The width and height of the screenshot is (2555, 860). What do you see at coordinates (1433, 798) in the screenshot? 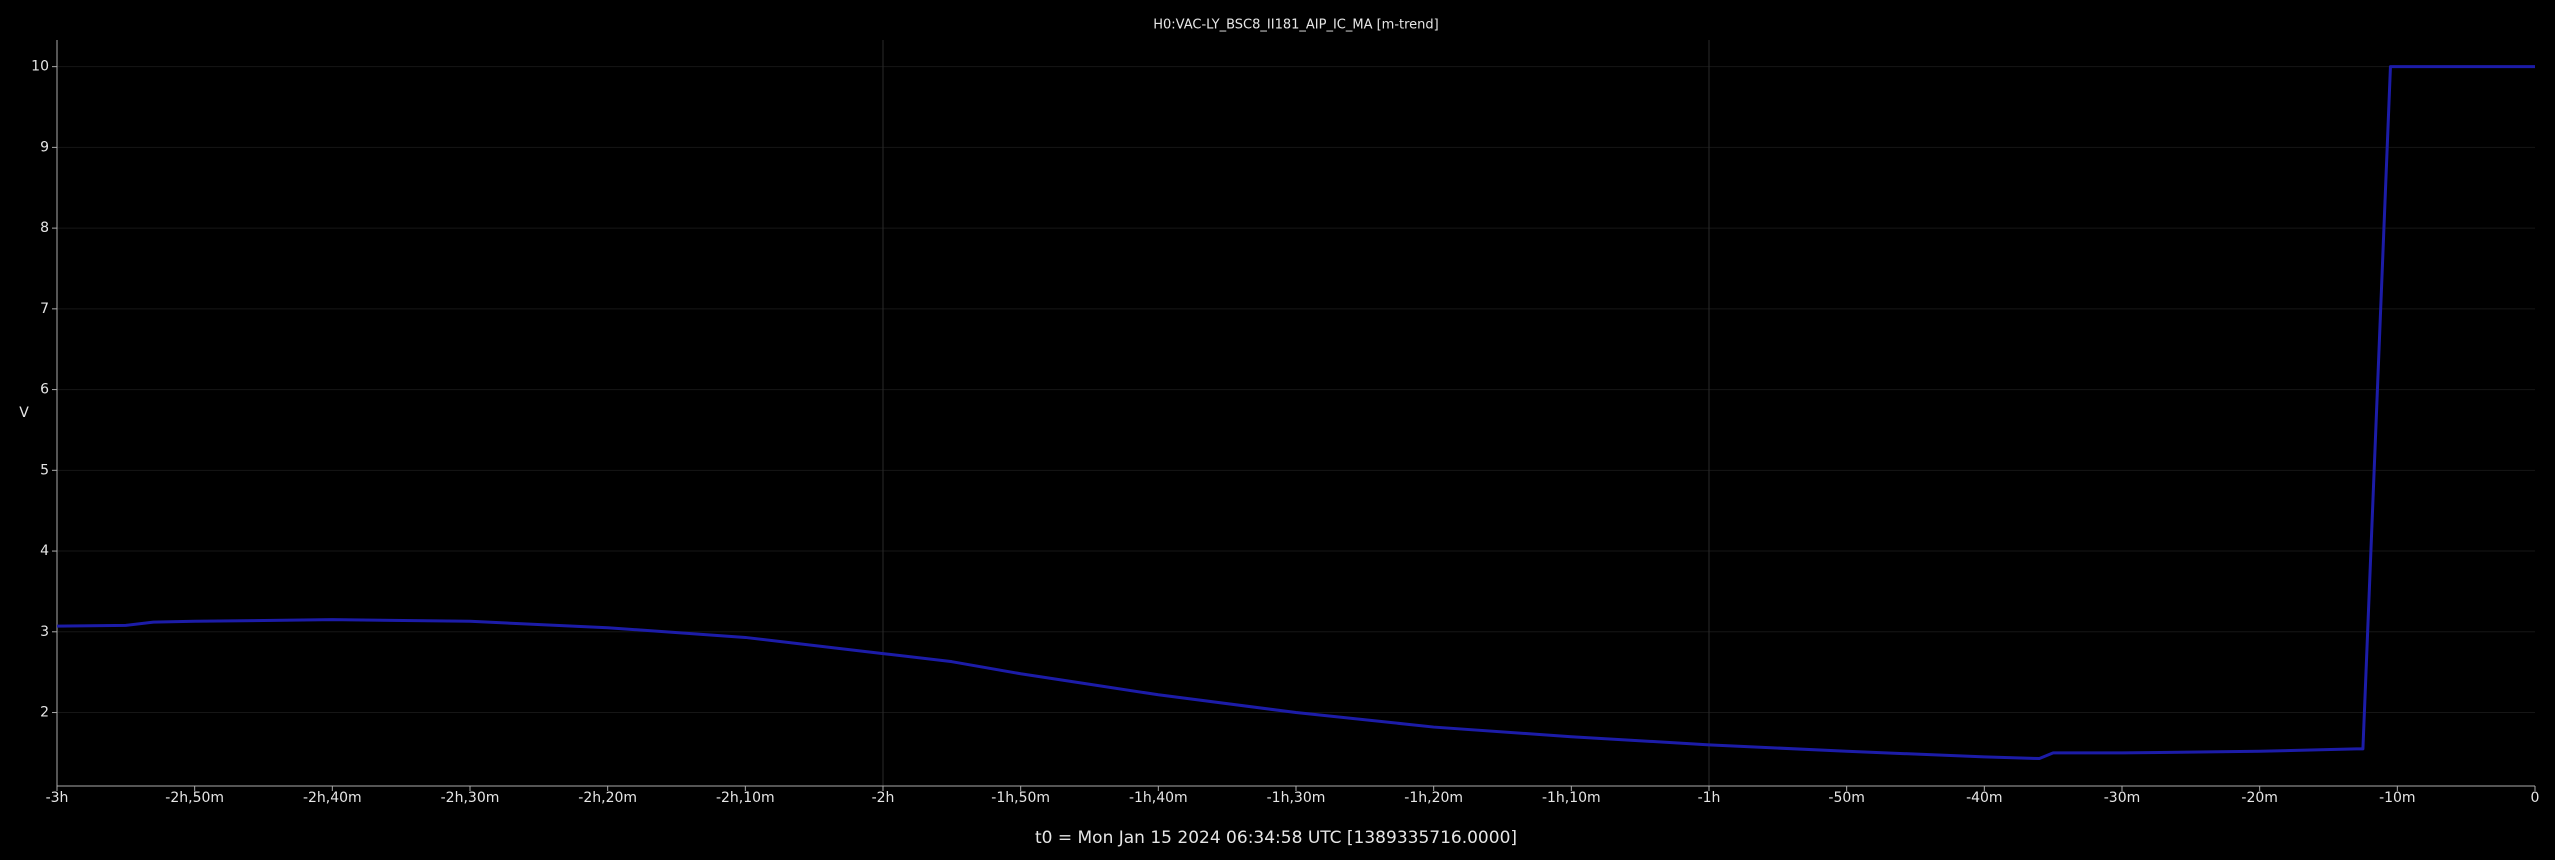
I see `x-tick-label: -1h,20m` at bounding box center [1433, 798].